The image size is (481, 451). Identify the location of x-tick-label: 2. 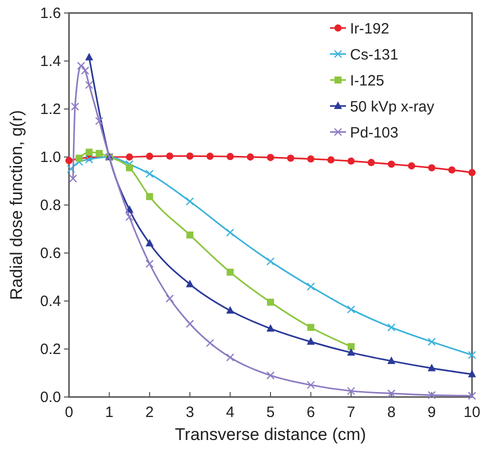
(149, 412).